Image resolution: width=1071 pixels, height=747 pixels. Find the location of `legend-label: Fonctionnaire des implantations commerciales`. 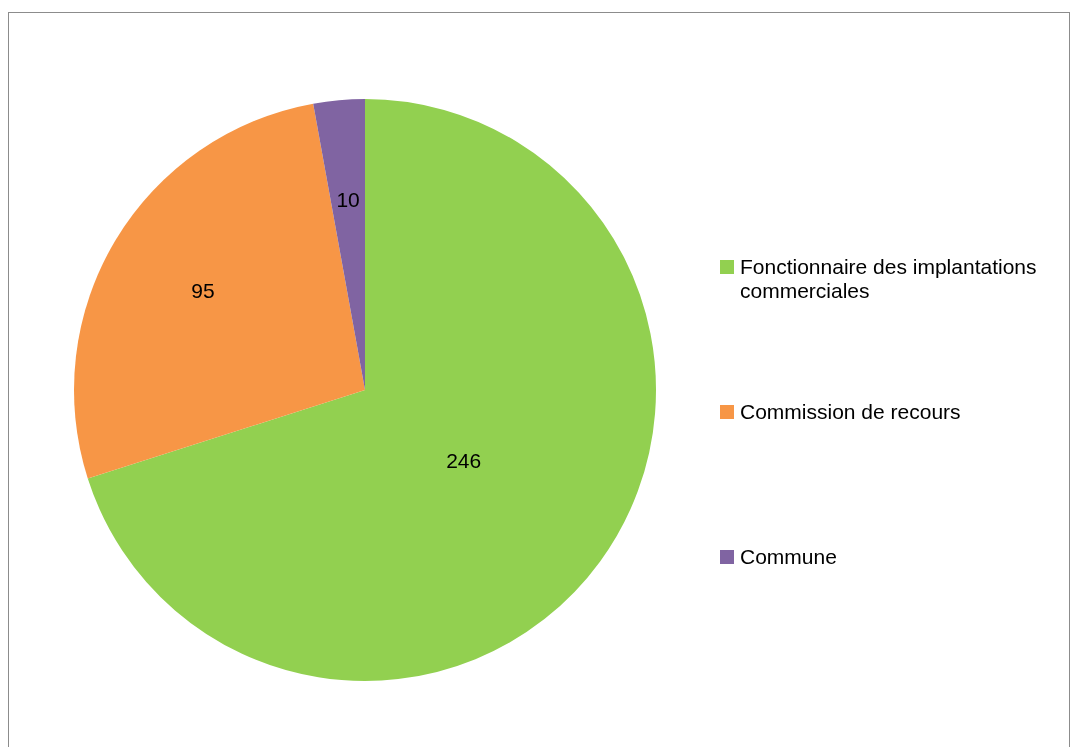

legend-label: Fonctionnaire des implantations commerciales is located at coordinates (889, 279).